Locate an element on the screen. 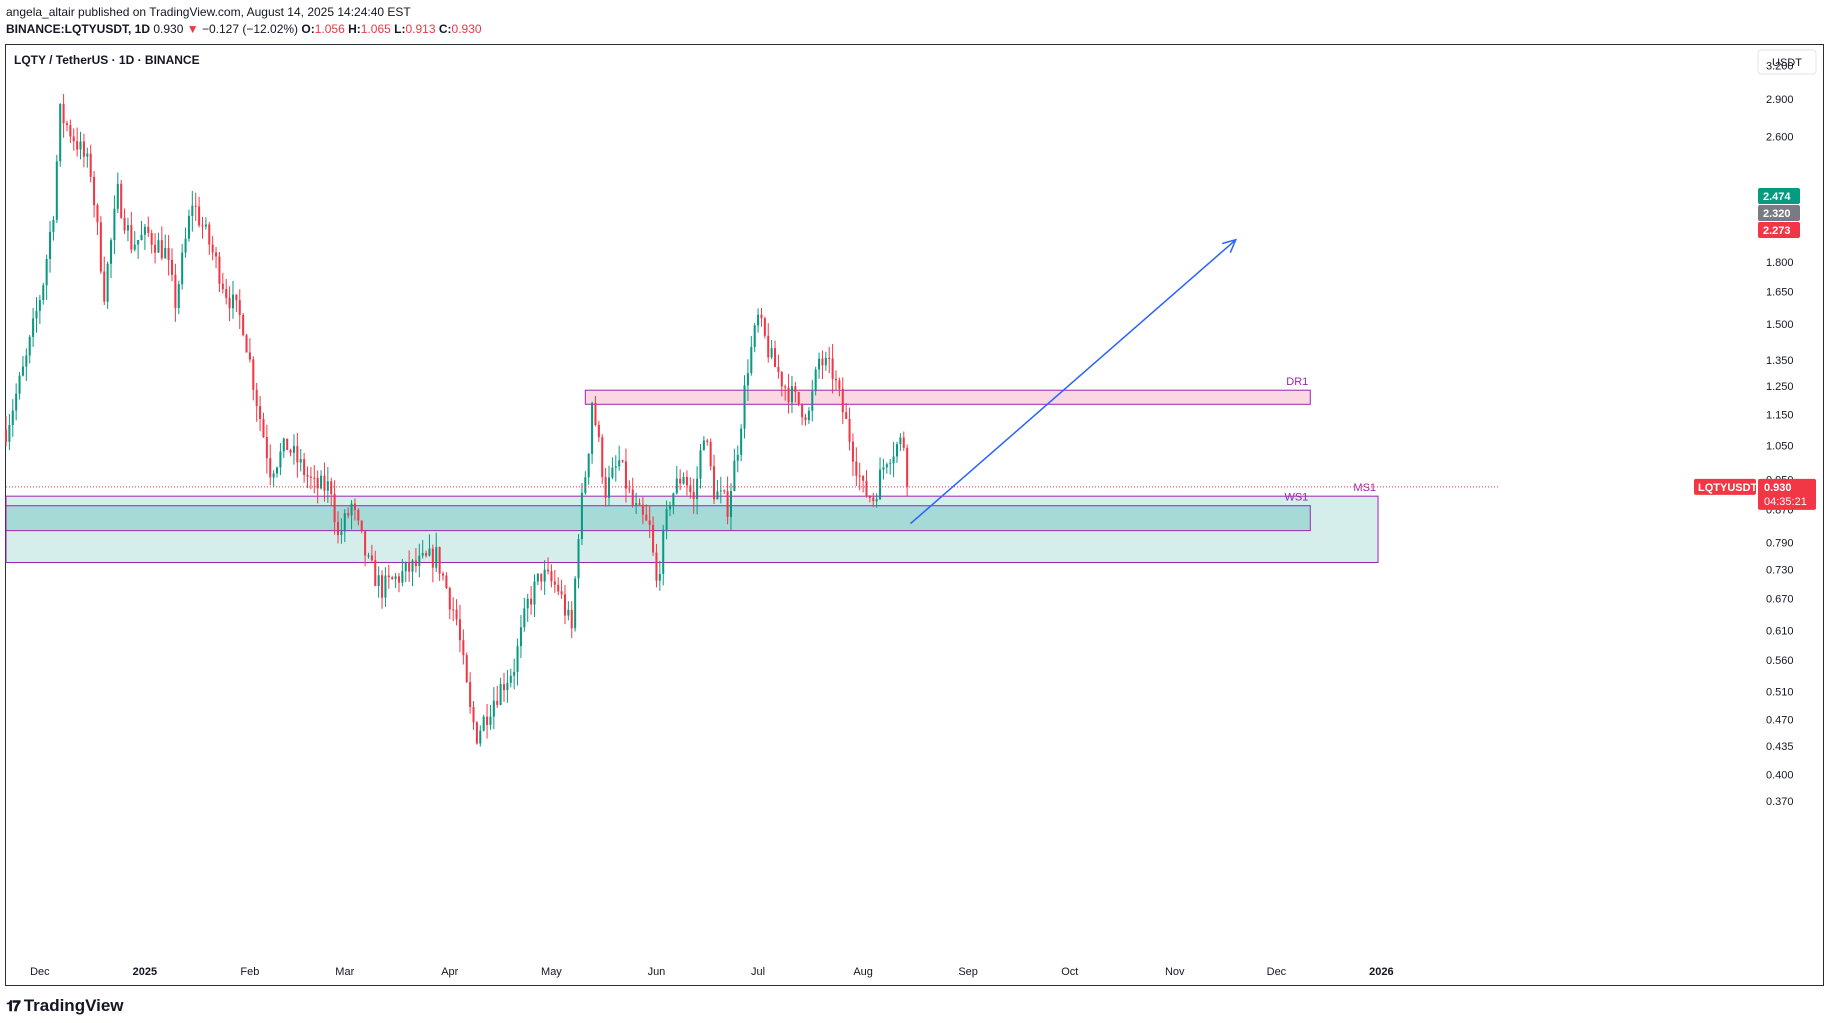  low-value: 0.913 is located at coordinates (420, 29).